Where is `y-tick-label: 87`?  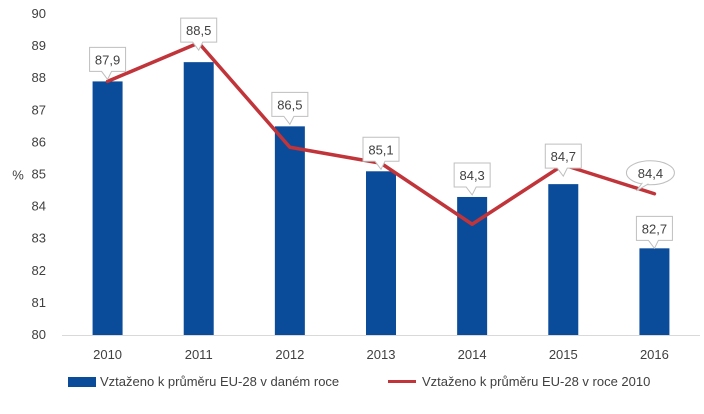
y-tick-label: 87 is located at coordinates (39, 109).